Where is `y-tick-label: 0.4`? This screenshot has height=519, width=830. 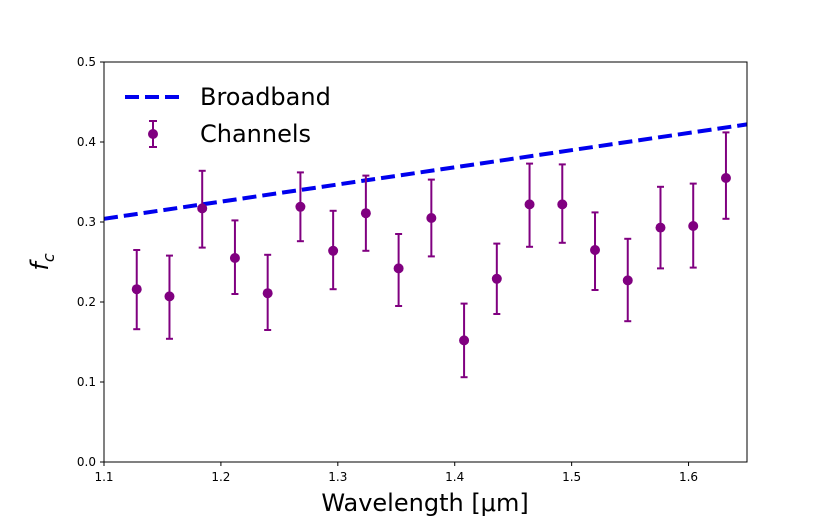 y-tick-label: 0.4 is located at coordinates (86, 142).